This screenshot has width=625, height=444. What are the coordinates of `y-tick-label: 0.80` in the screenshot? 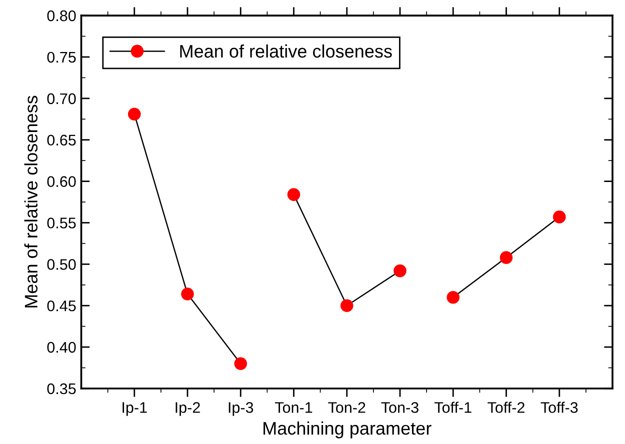 It's located at (61, 16).